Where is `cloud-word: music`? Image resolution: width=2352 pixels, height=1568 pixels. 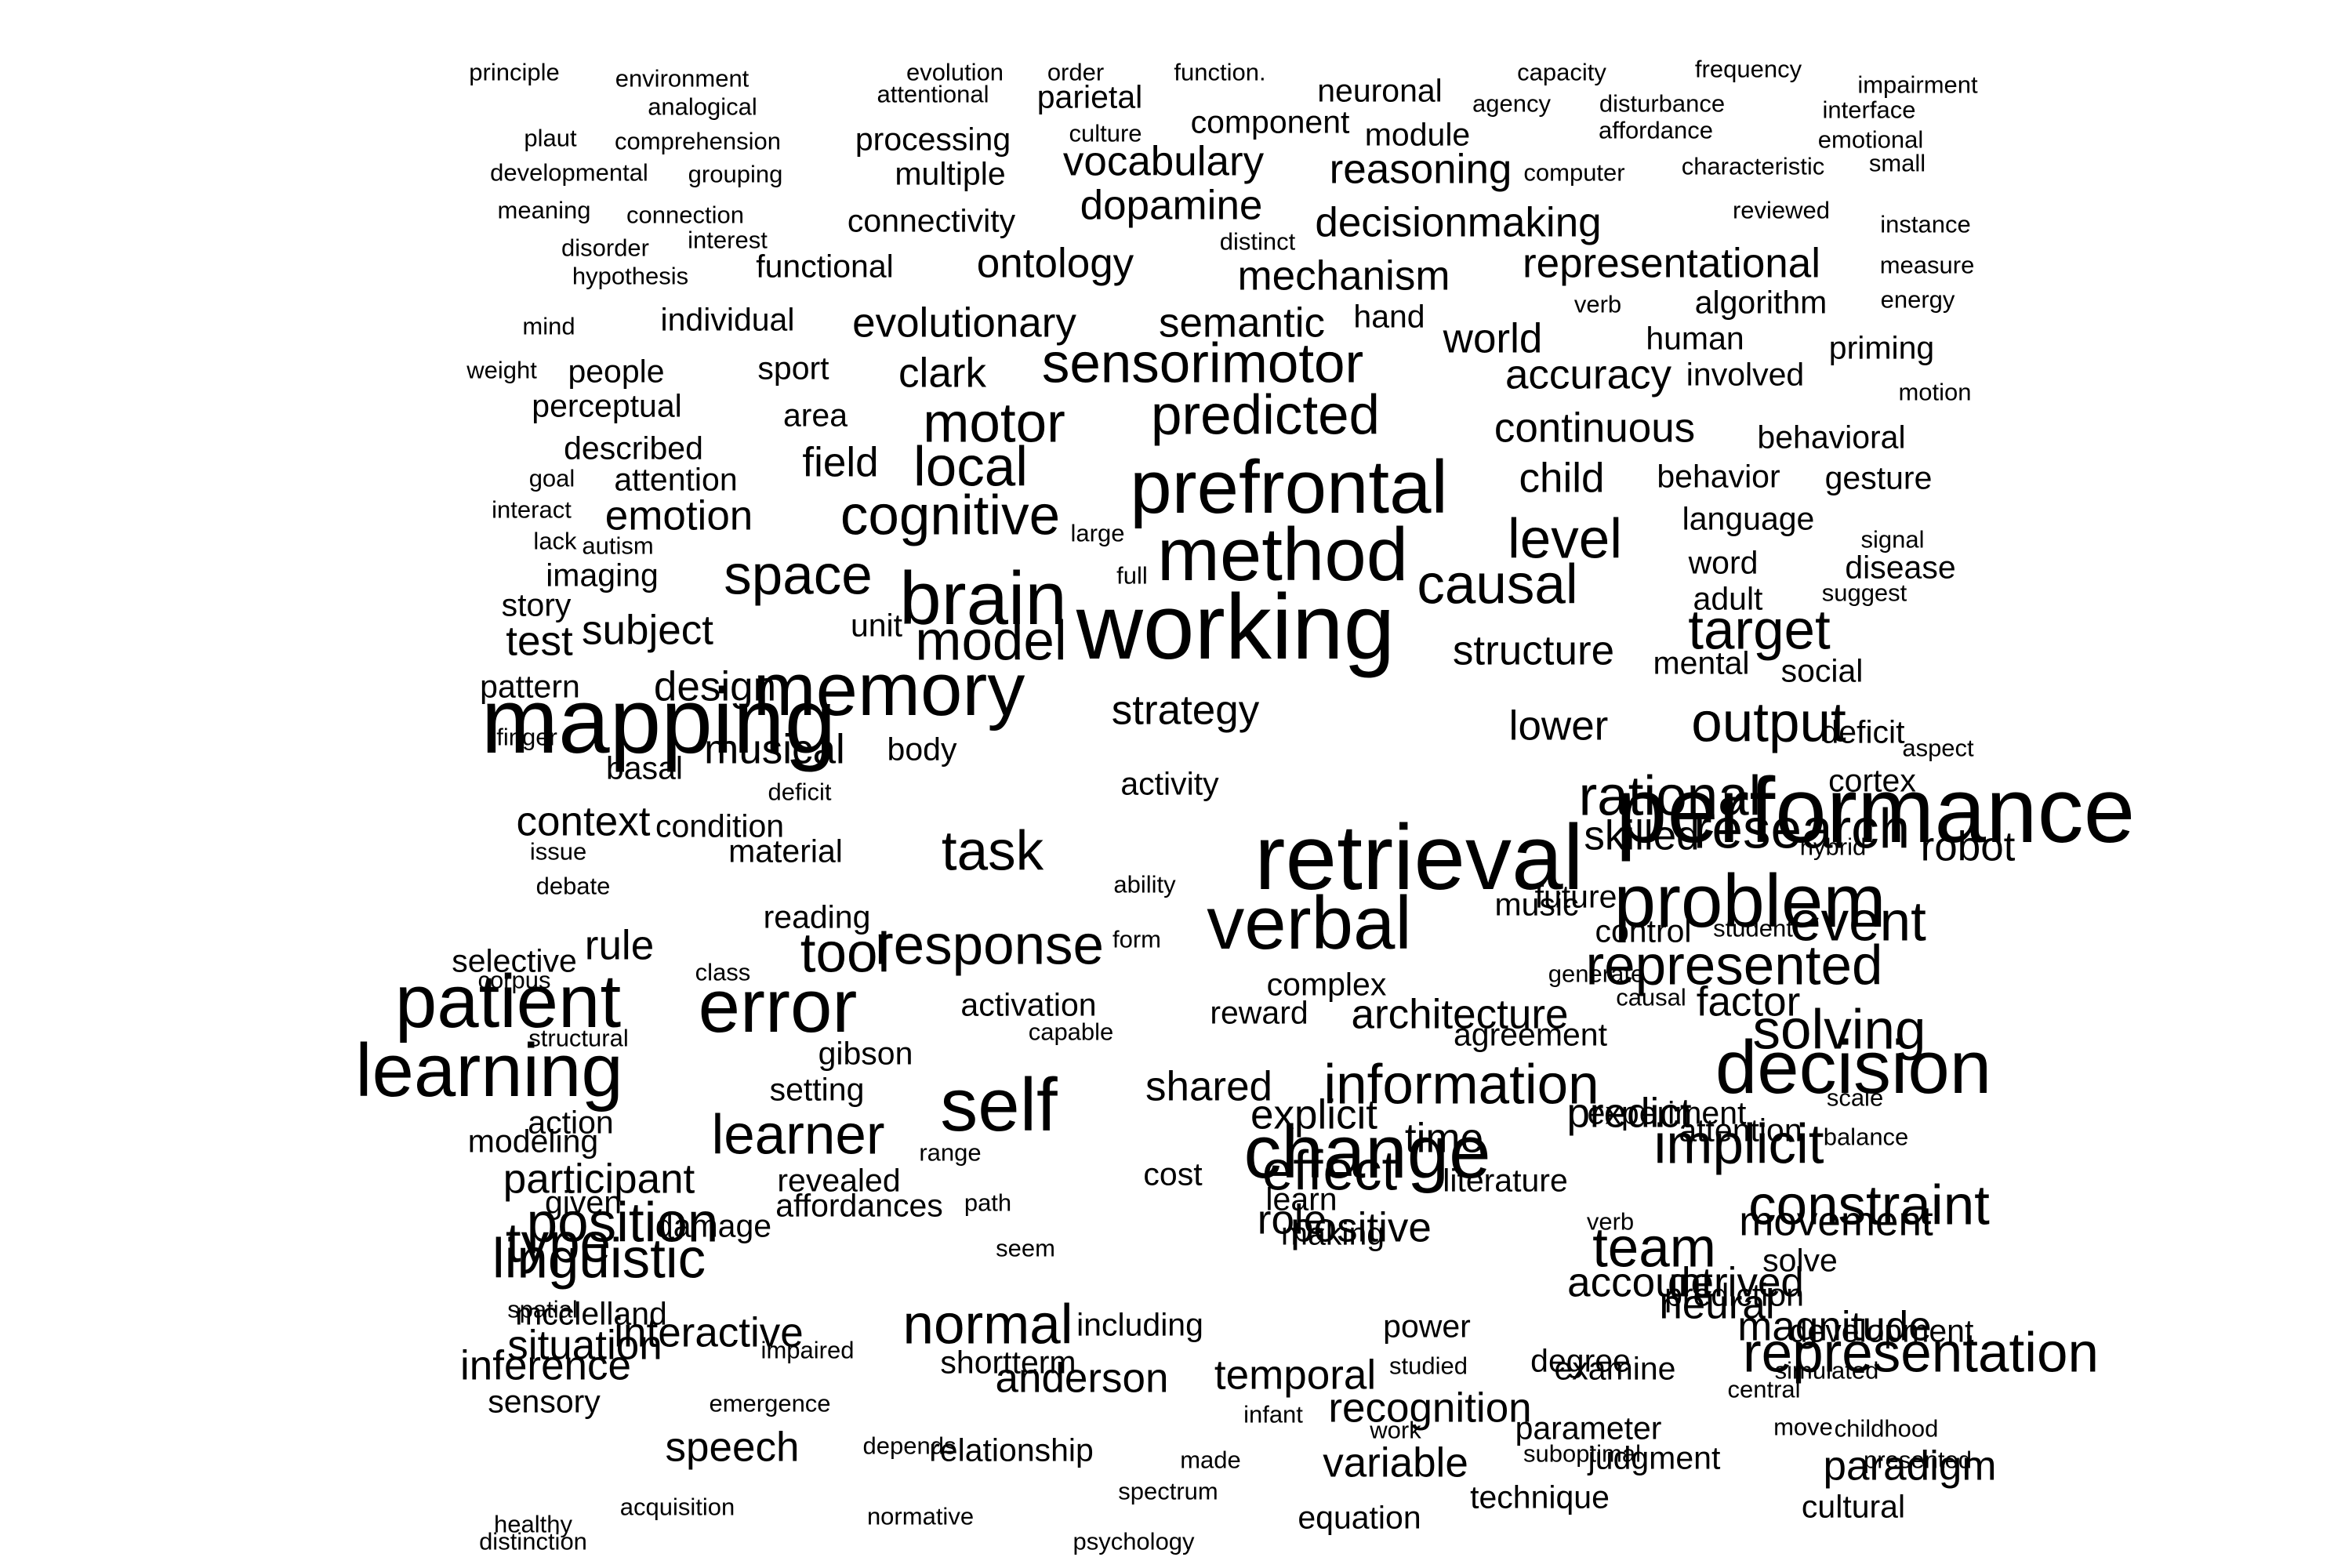
cloud-word: music is located at coordinates (1536, 904).